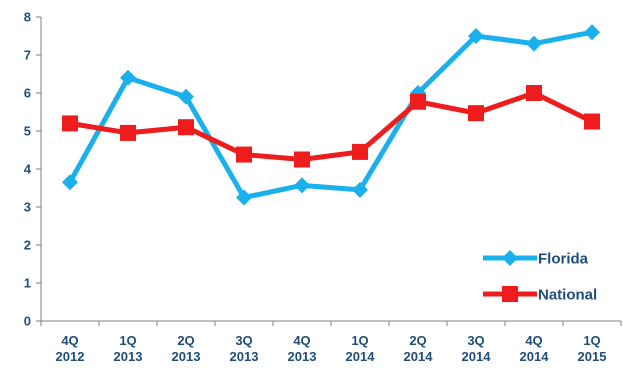  What do you see at coordinates (302, 348) in the screenshot?
I see `x-tick-label: 4Q 2013` at bounding box center [302, 348].